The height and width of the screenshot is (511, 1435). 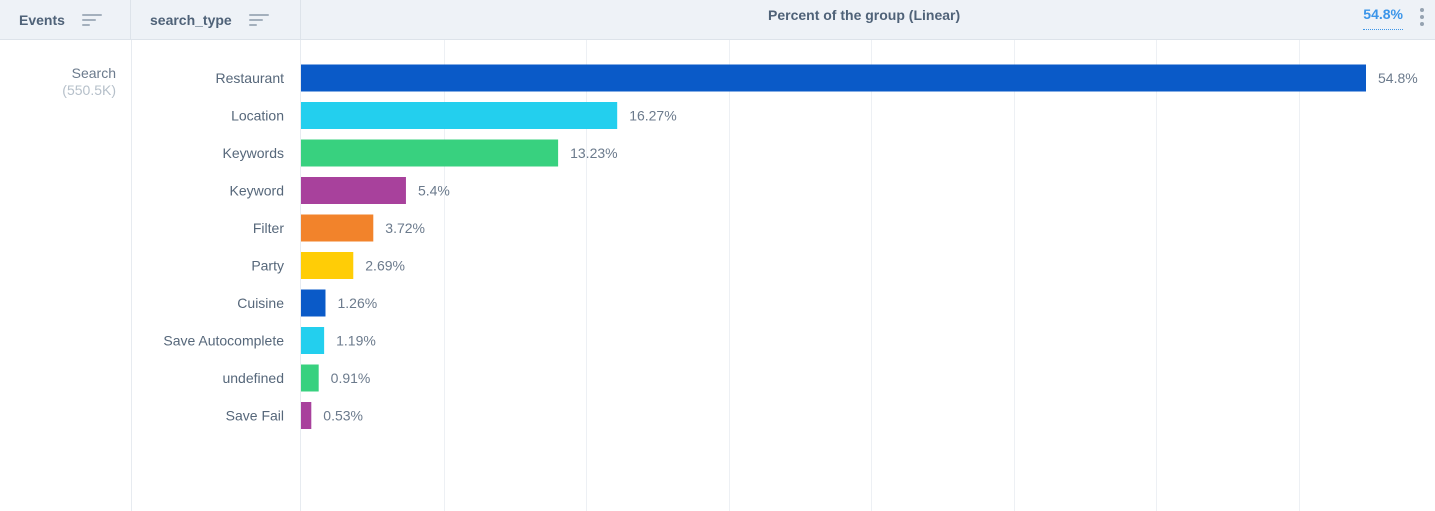 What do you see at coordinates (593, 153) in the screenshot?
I see `value-label: 13.23%` at bounding box center [593, 153].